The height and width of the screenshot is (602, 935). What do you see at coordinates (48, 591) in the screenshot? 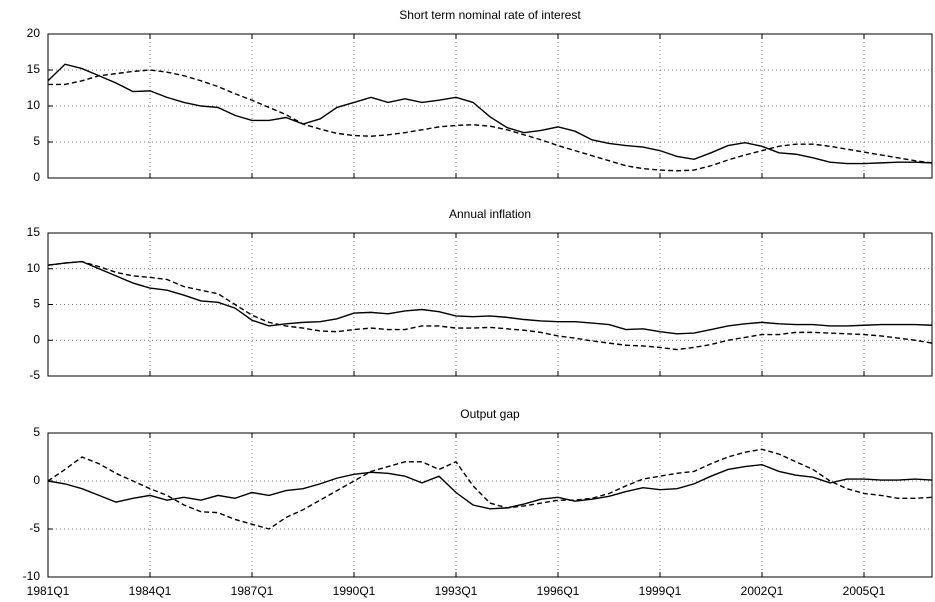
I see `x-tick-label: 1981Q1` at bounding box center [48, 591].